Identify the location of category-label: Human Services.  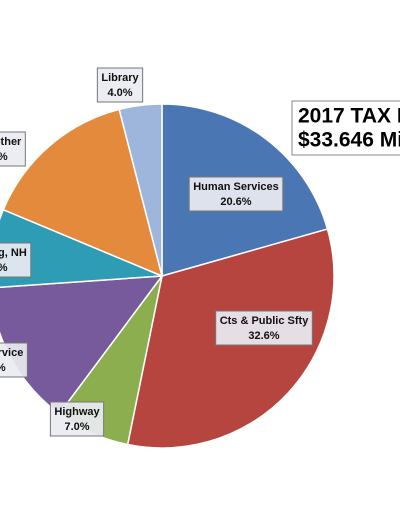
(236, 187).